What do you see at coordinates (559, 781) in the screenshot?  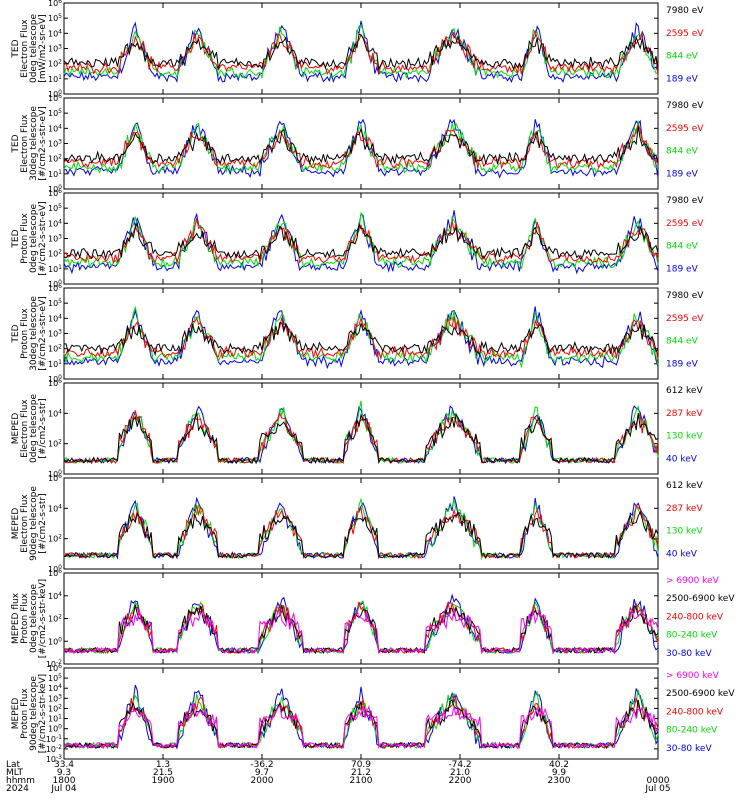 I see `x-tick-label: 2300` at bounding box center [559, 781].